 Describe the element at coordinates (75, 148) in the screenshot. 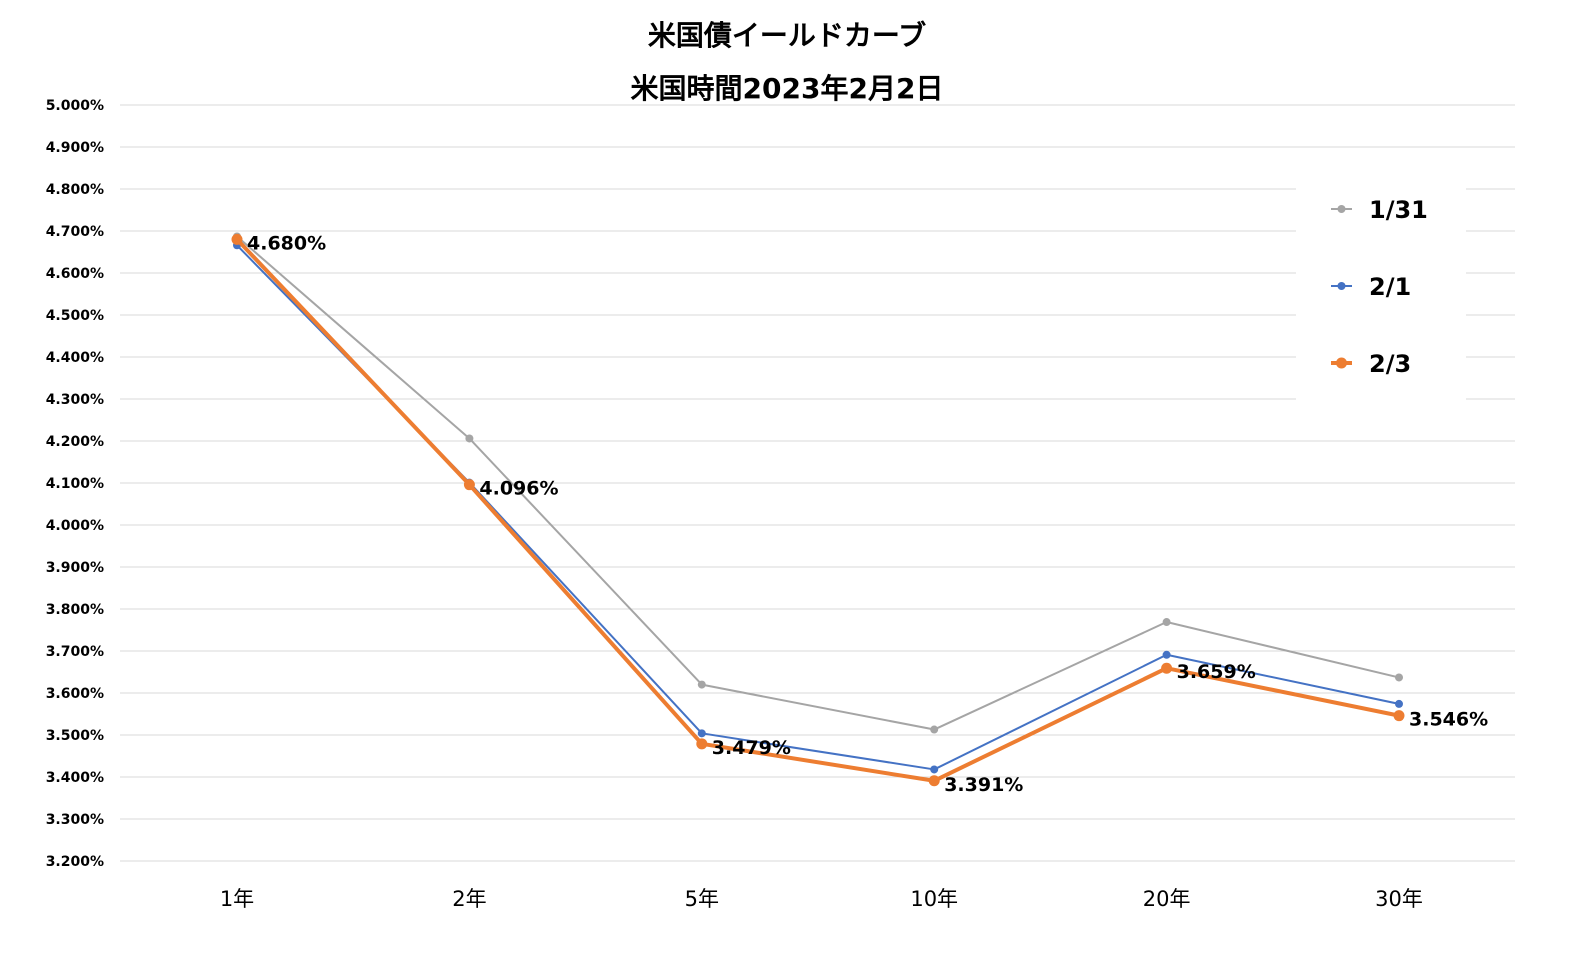

I see `y-tick-label: 4.900%` at that location.